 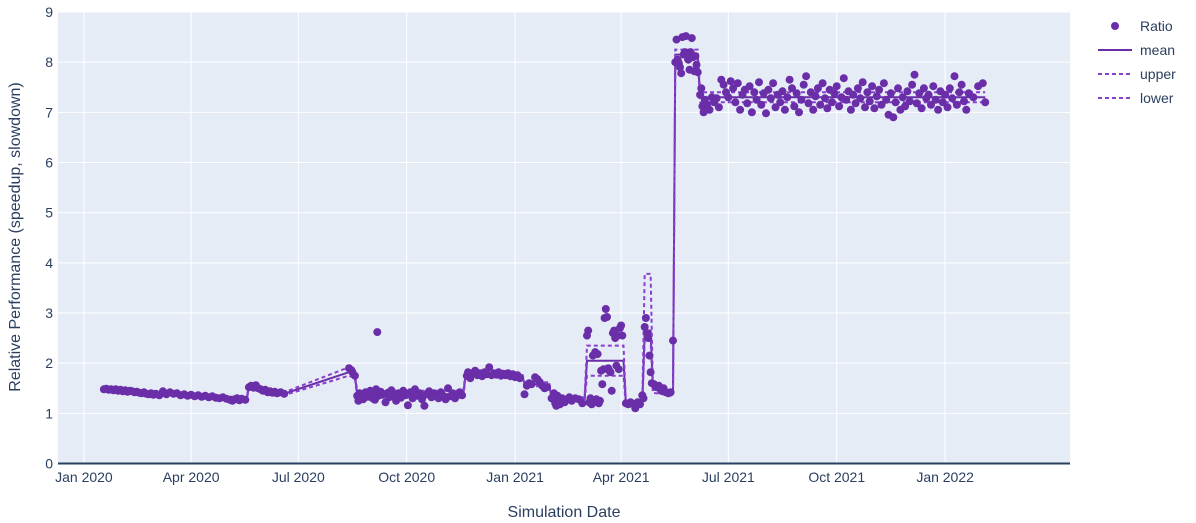 I want to click on y-tick-label: 1, so click(x=49, y=413).